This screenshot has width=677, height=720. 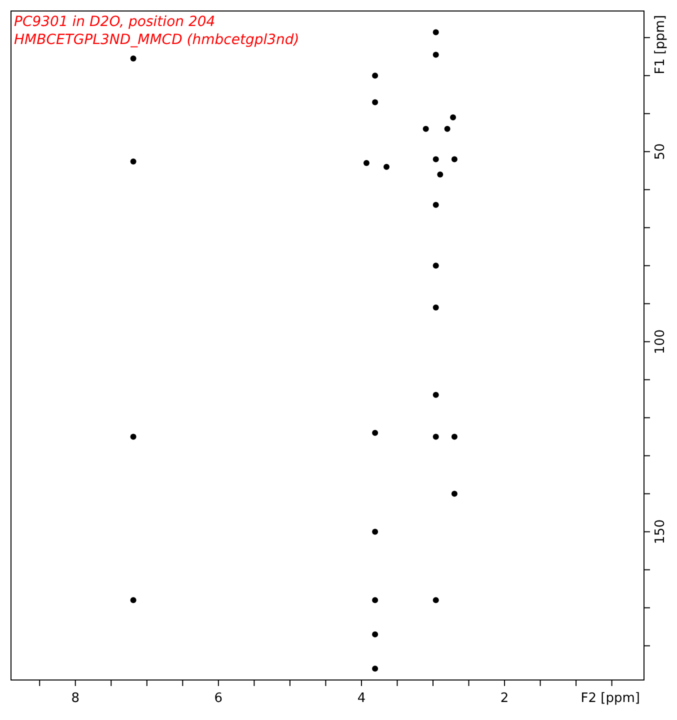 I want to click on x-axis-title: F2 [ppm], so click(x=610, y=698).